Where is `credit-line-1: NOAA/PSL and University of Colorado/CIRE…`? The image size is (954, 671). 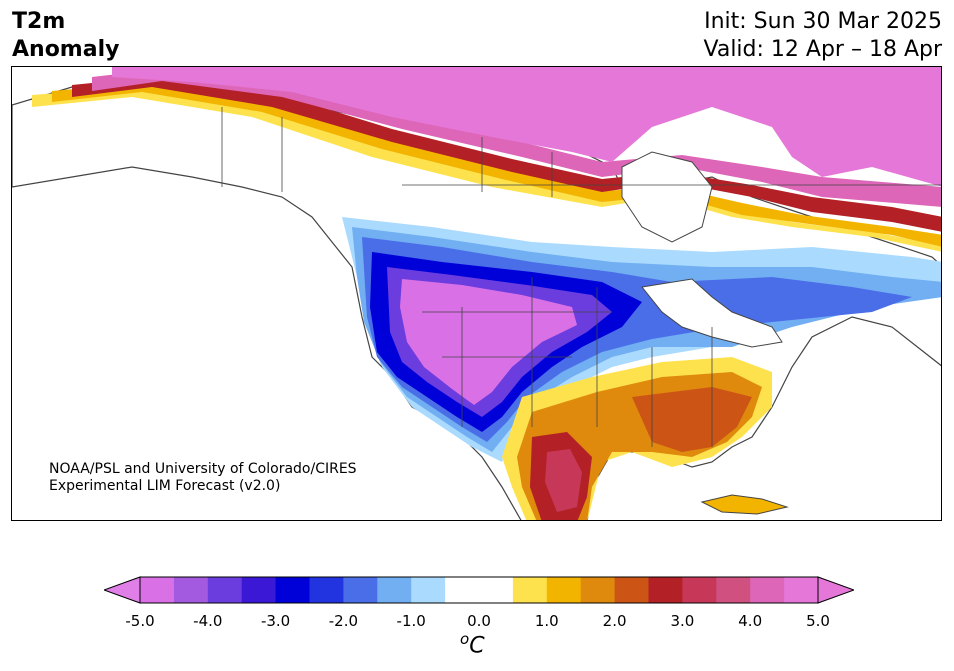
credit-line-1: NOAA/PSL and University of Colorado/CIRE… is located at coordinates (203, 469).